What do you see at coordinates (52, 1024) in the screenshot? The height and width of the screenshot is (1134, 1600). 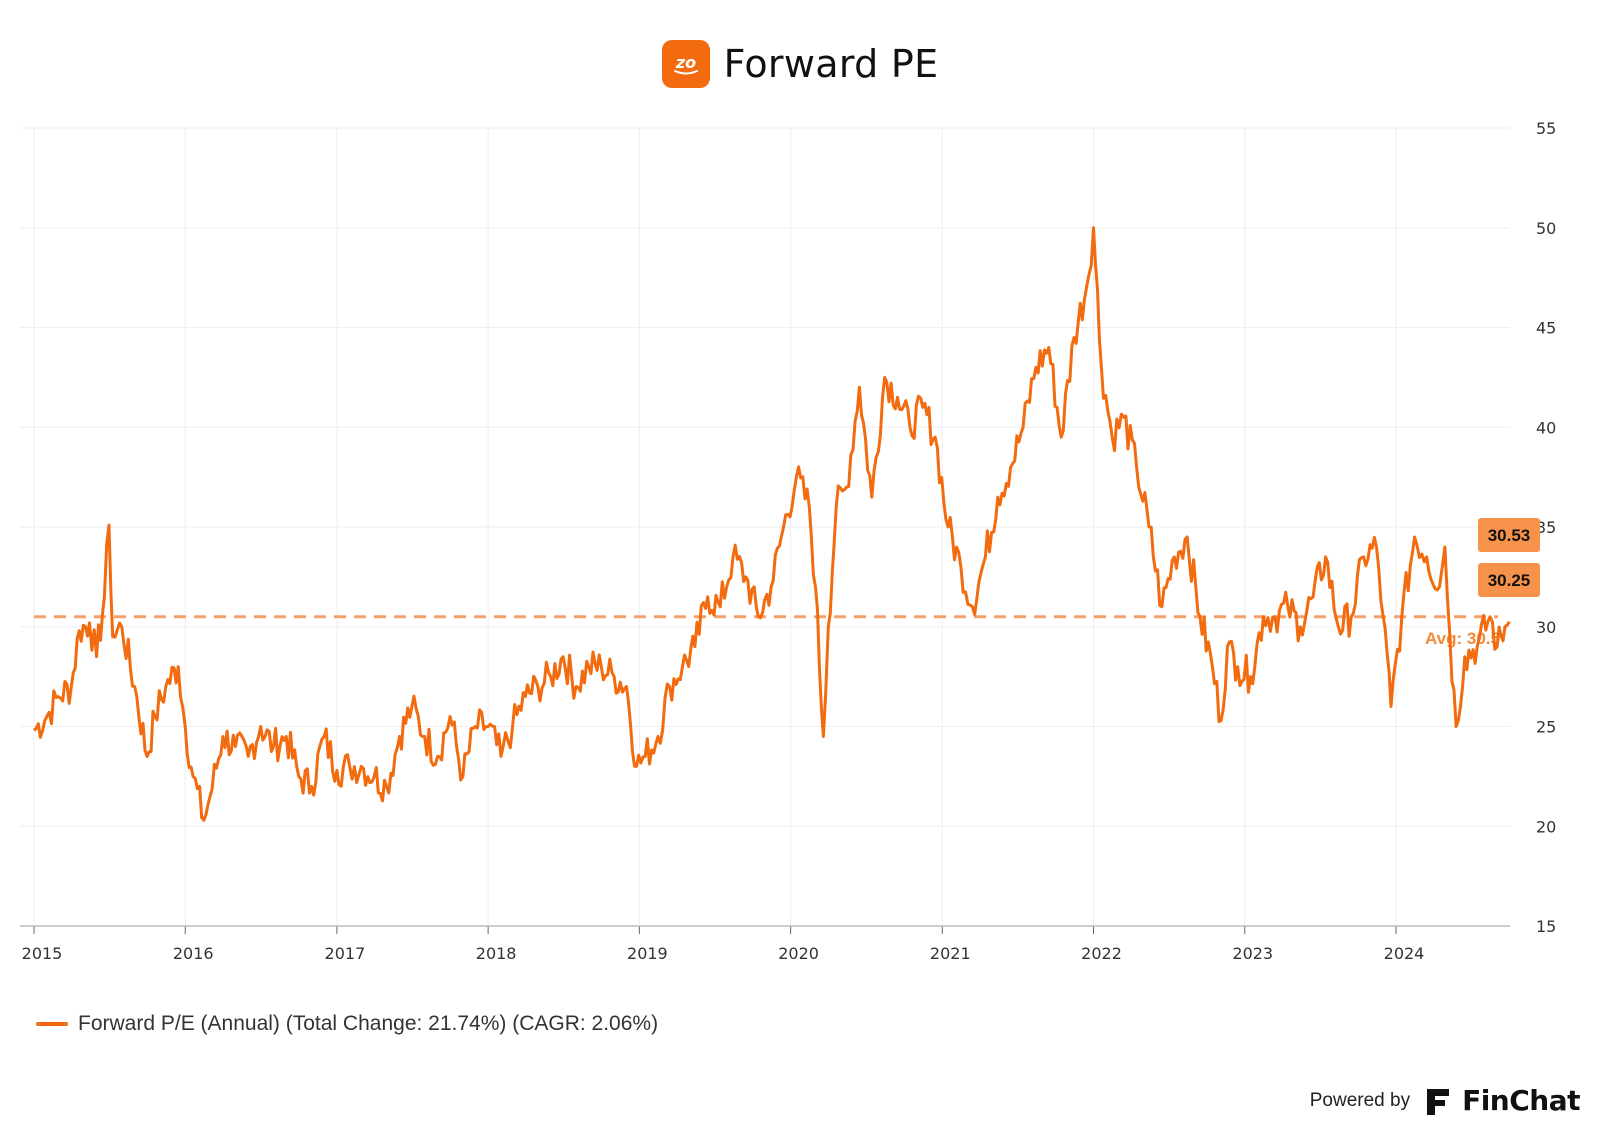 I see `legend-swatch` at bounding box center [52, 1024].